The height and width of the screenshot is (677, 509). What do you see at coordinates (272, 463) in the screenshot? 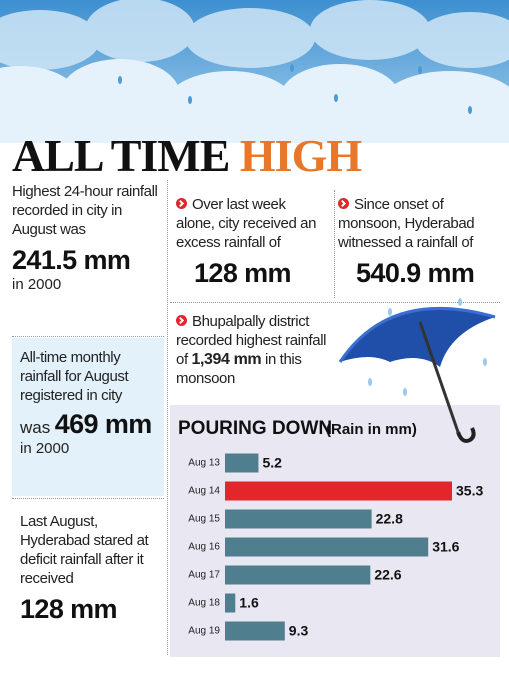
I see `value-label: 5.2` at bounding box center [272, 463].